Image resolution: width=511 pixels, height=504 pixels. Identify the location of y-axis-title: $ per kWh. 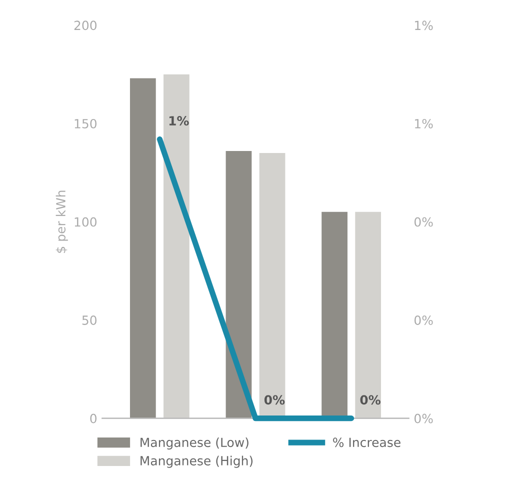
(62, 221).